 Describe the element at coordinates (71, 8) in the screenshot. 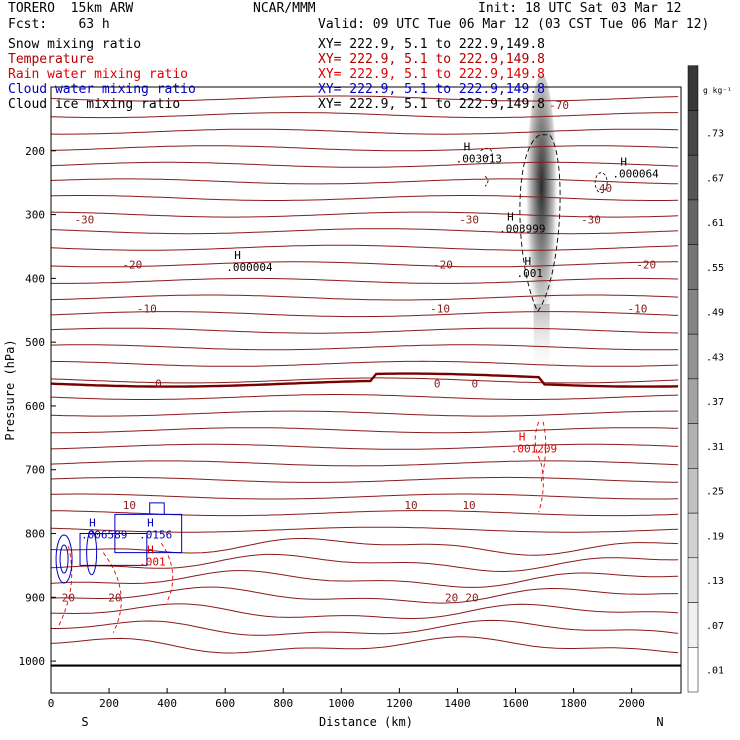

I see `model-label: TORERO 15km ARW` at that location.